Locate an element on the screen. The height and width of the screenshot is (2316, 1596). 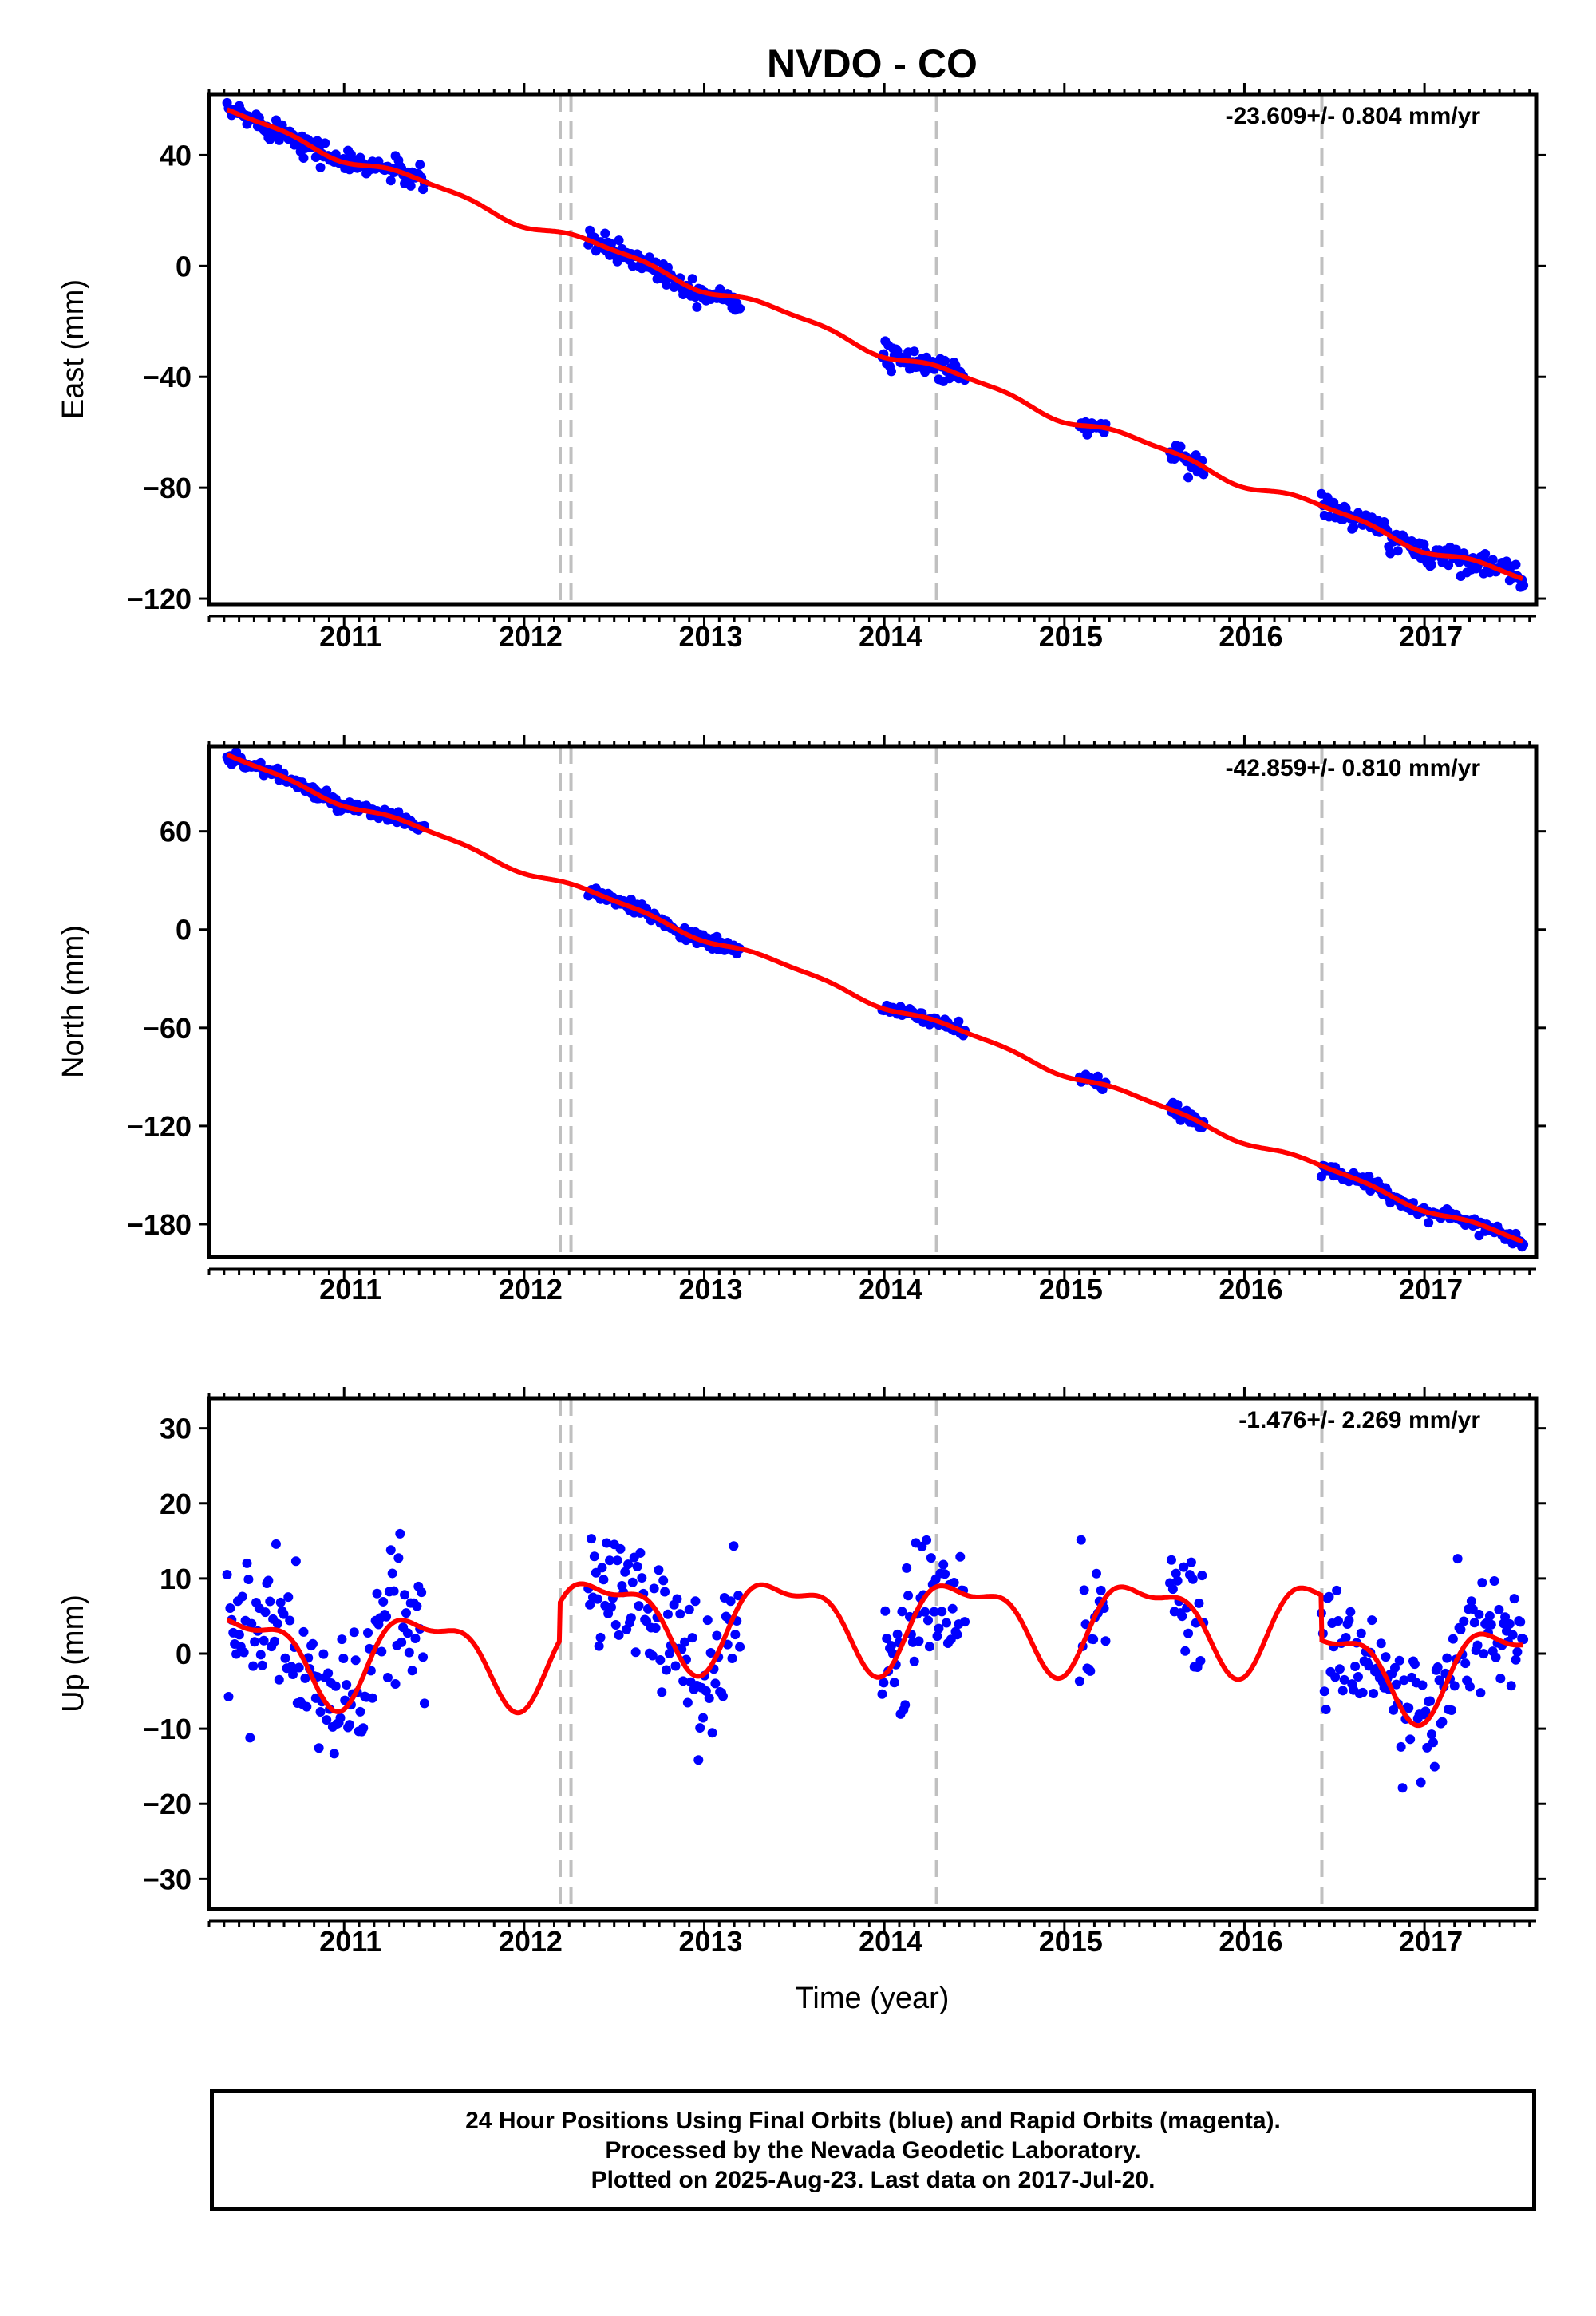
y-tick-label-up: −20 is located at coordinates (167, 1804).